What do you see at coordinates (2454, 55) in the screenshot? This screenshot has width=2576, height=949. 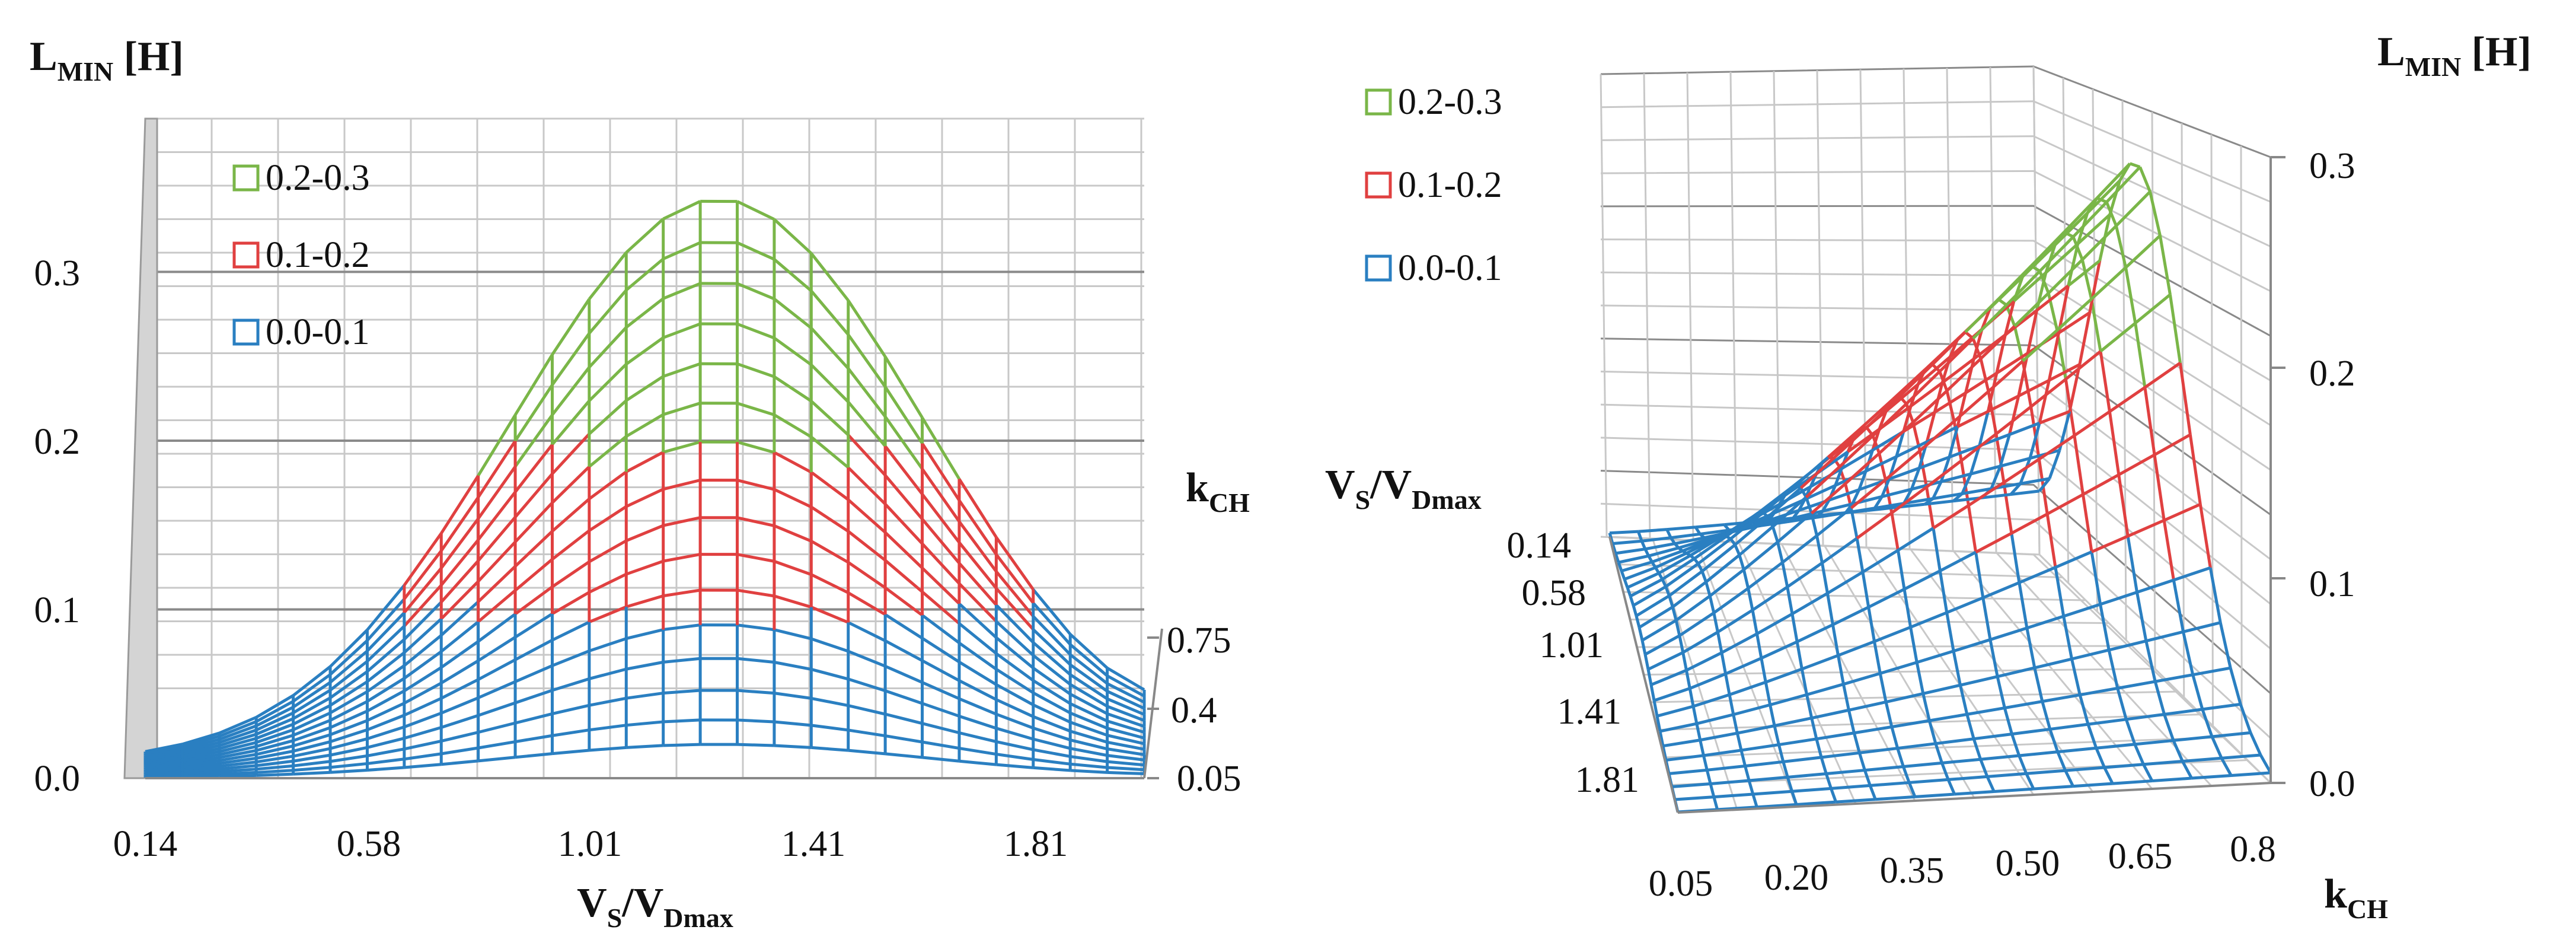 I see `right-z-axis-title: LMIN [H]` at bounding box center [2454, 55].